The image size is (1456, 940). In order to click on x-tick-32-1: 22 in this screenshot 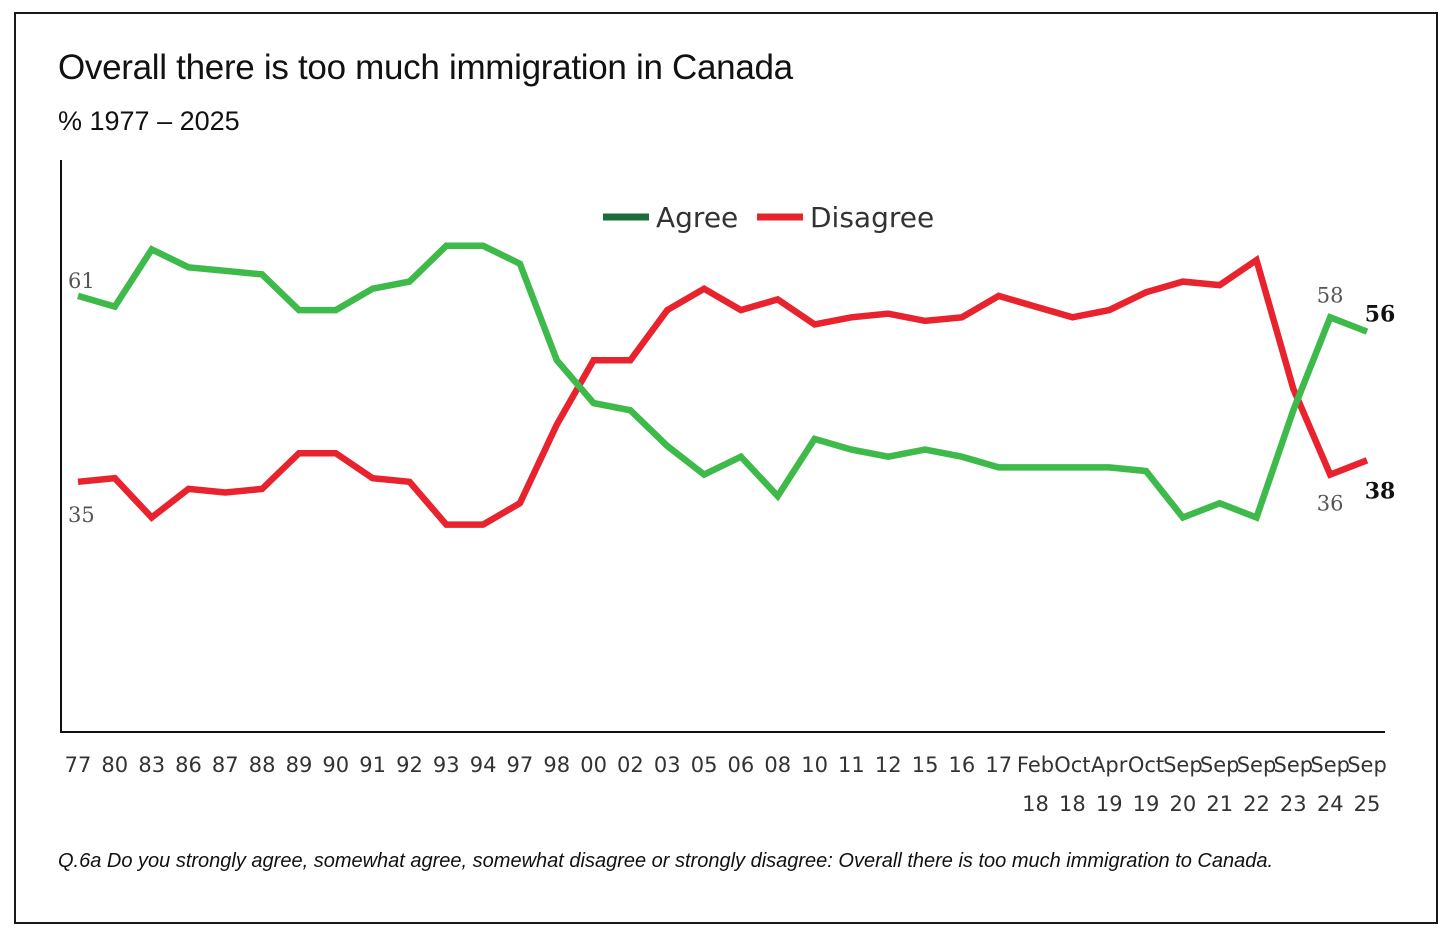, I will do `click(1256, 804)`.